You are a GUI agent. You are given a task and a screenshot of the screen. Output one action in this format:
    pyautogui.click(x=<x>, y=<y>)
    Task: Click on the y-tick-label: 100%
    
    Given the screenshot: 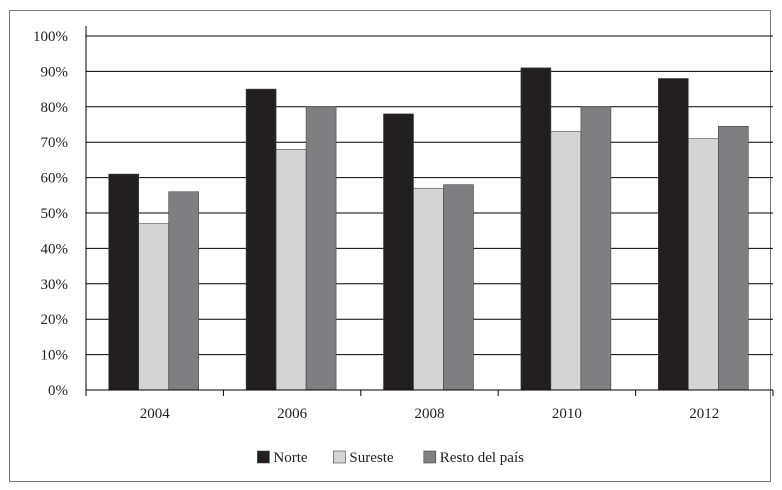 What is the action you would take?
    pyautogui.click(x=50, y=37)
    